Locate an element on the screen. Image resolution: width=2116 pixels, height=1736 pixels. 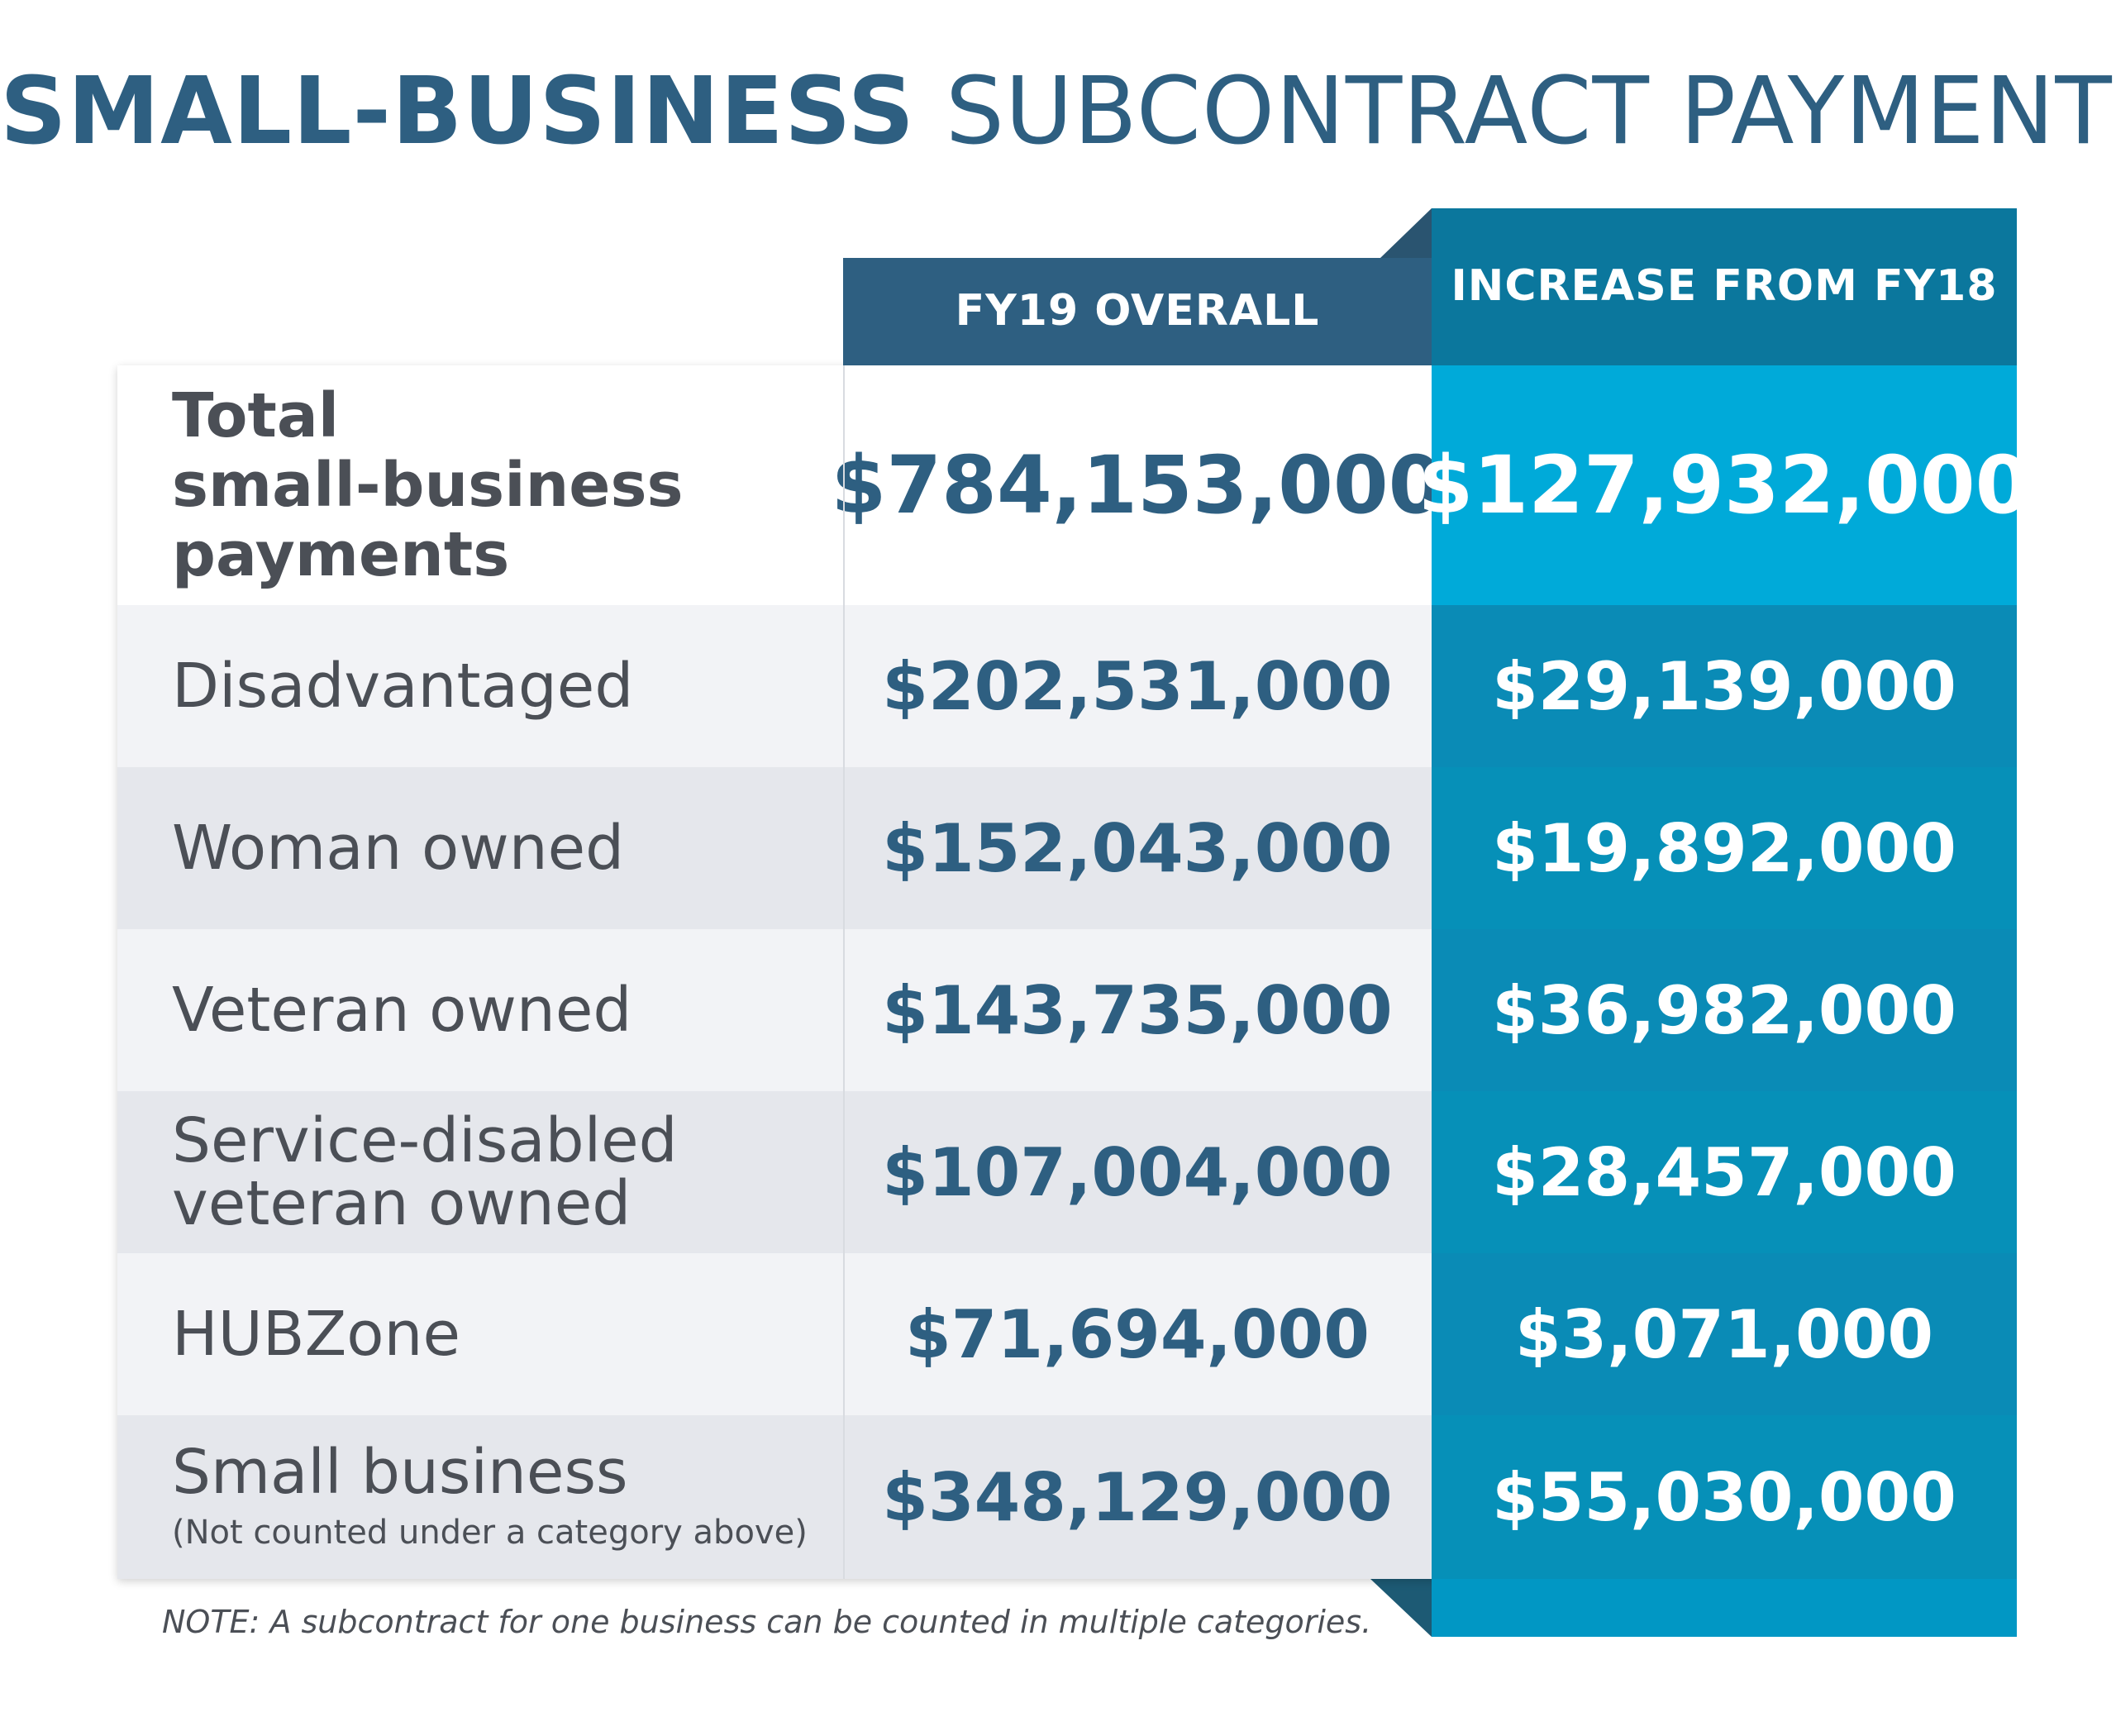
row-label: Woman owned is located at coordinates (480, 848).